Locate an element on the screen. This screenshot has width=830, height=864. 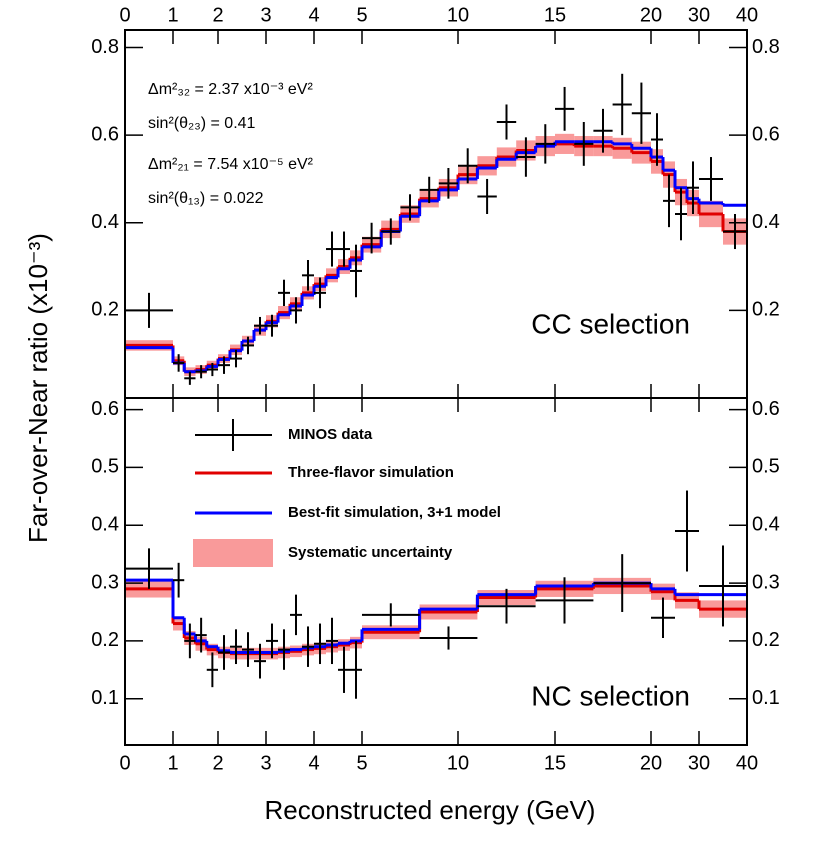
panel-label: NC selection is located at coordinates (610, 695).